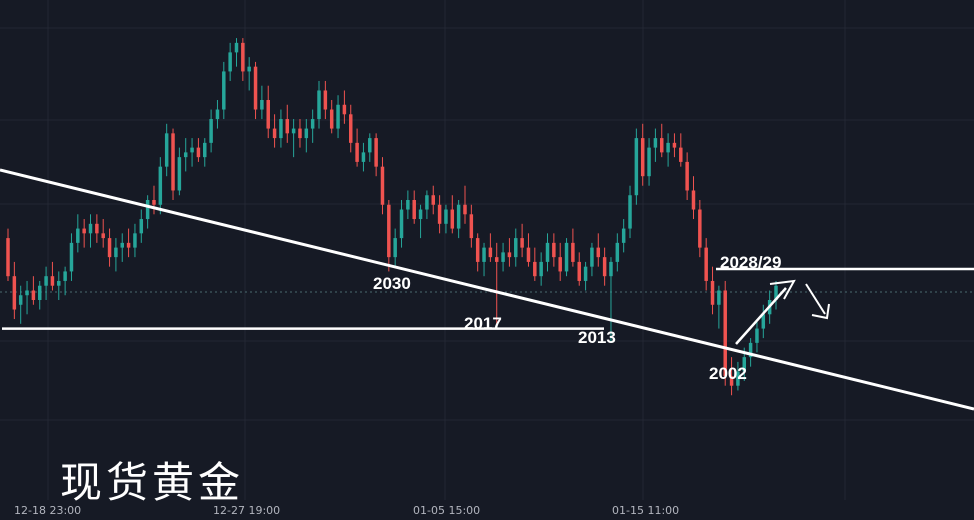 This screenshot has height=520, width=974. What do you see at coordinates (782, 289) in the screenshot?
I see `rally-arrow-head` at bounding box center [782, 289].